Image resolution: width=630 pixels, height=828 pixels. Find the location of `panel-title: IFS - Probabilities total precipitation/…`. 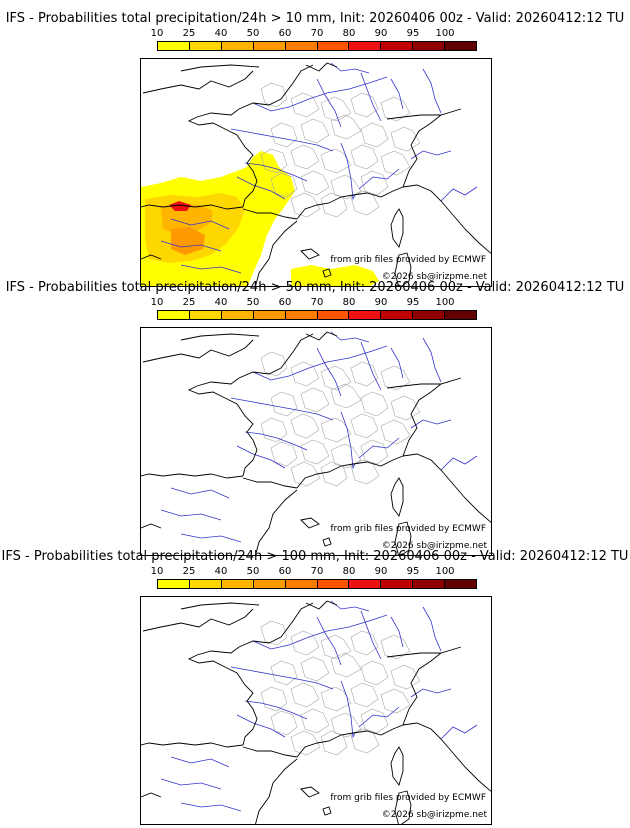

panel-title: IFS - Probabilities total precipitation/… is located at coordinates (315, 556).